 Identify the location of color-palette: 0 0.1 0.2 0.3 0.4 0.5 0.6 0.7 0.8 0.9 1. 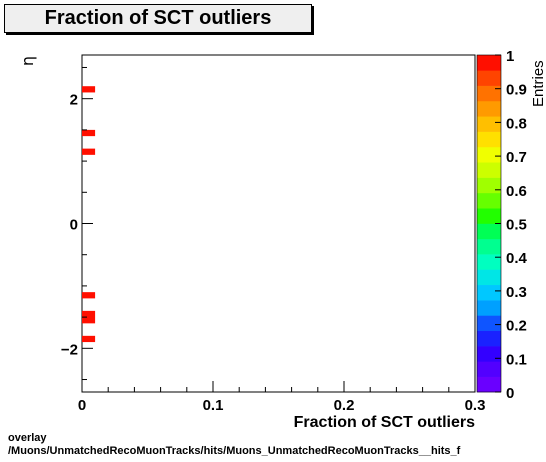
(502, 225).